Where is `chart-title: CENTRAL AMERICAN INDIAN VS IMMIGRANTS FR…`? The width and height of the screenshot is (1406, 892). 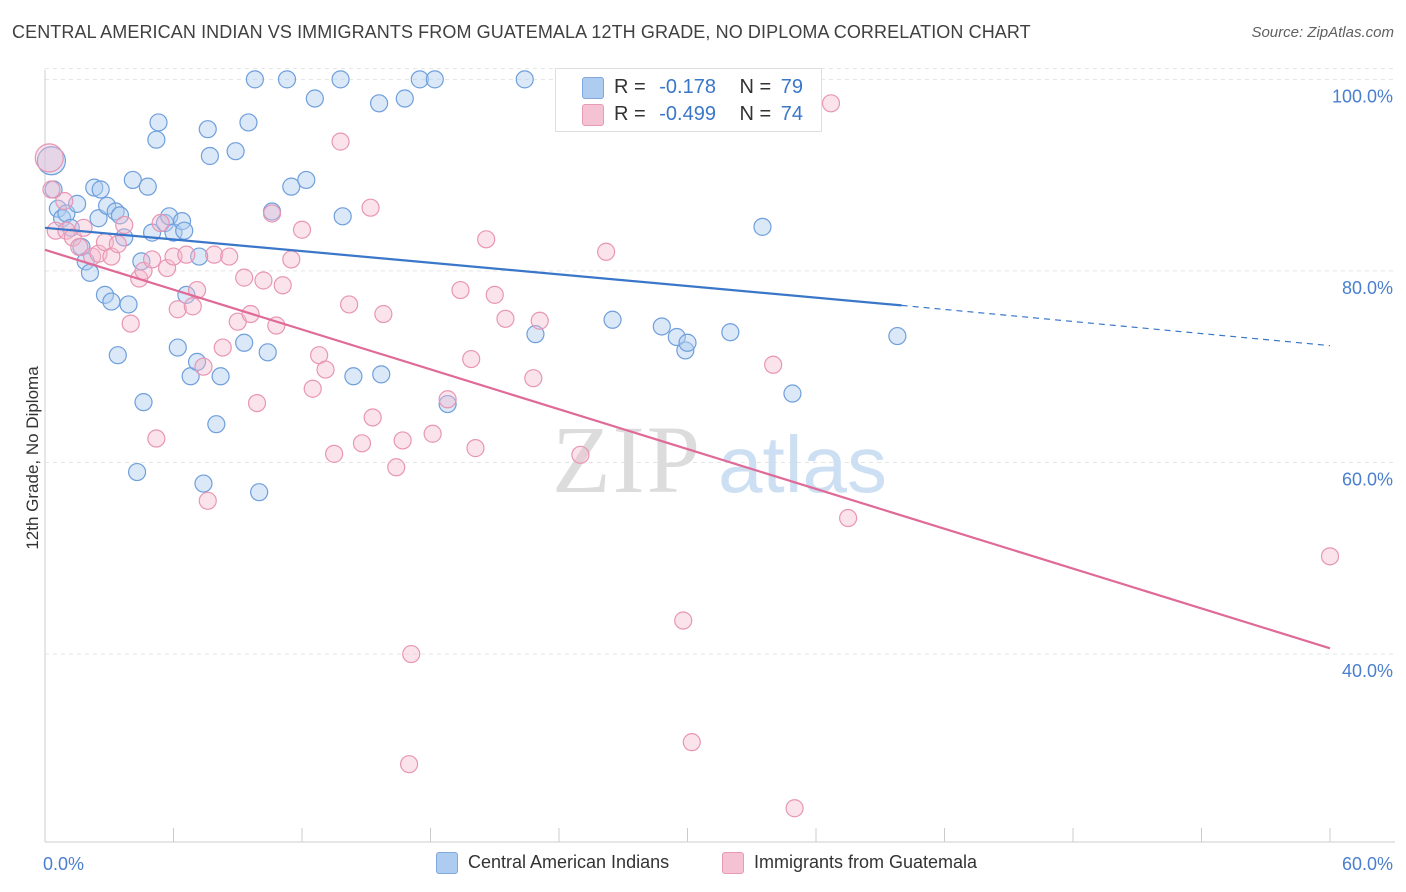 chart-title: CENTRAL AMERICAN INDIAN VS IMMIGRANTS FR… is located at coordinates (521, 32).